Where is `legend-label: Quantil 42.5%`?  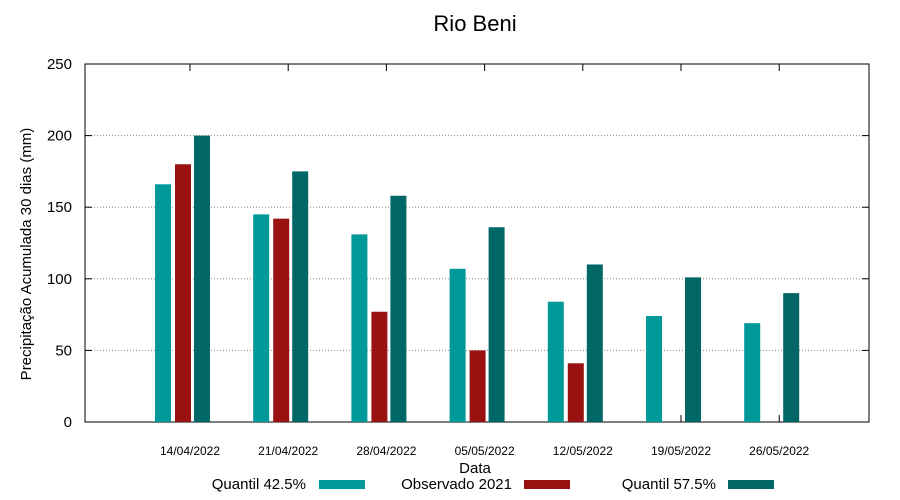
legend-label: Quantil 42.5% is located at coordinates (259, 484).